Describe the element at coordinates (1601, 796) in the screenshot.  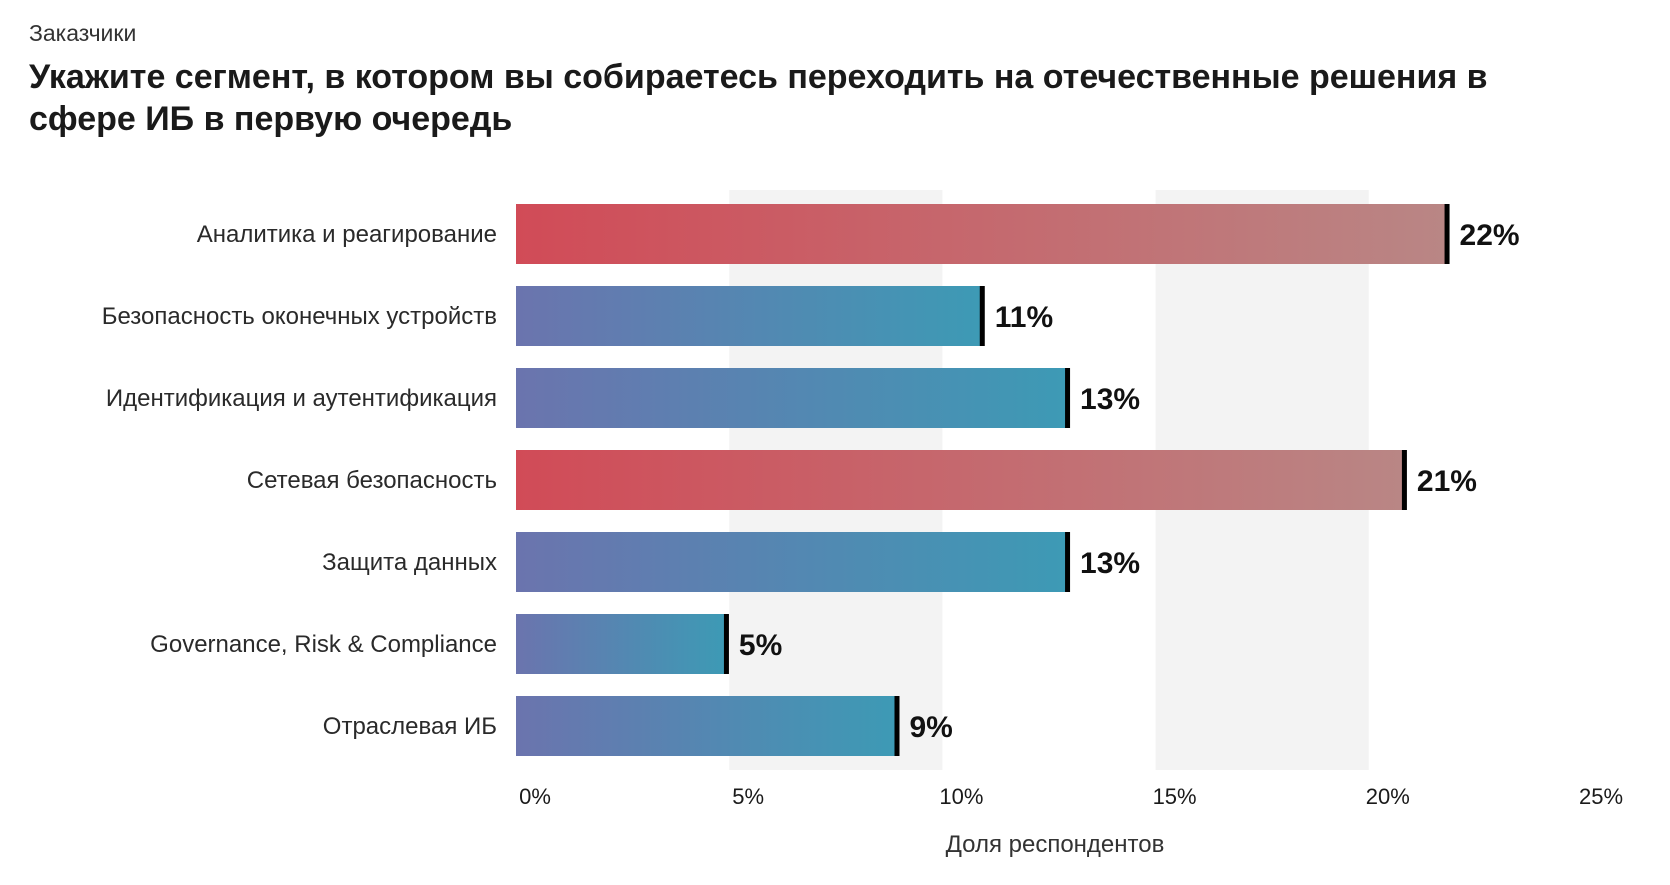
I see `x-tick-label: 25%` at that location.